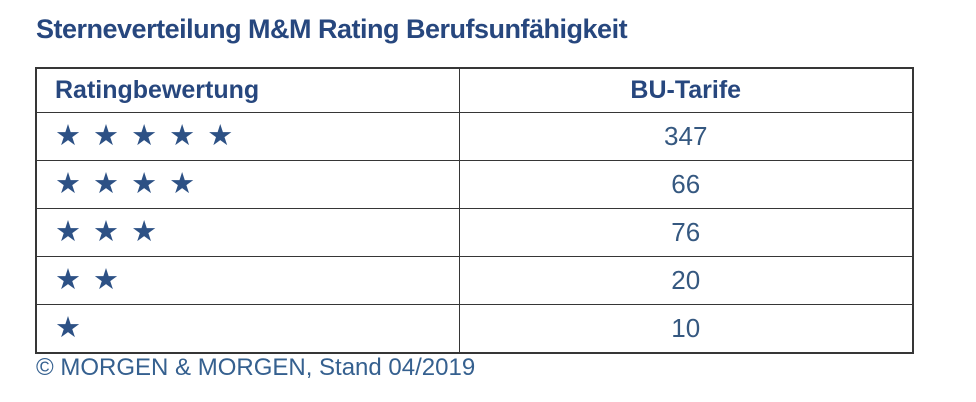 Image resolution: width=976 pixels, height=402 pixels. I want to click on tariff-count-1-star: 10, so click(686, 329).